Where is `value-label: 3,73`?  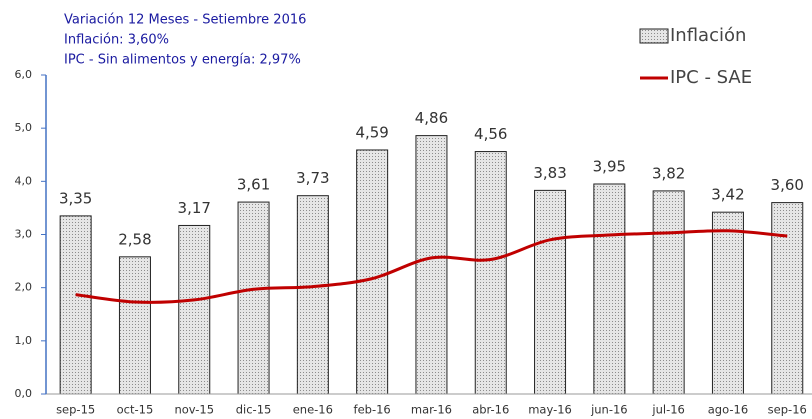 value-label: 3,73 is located at coordinates (312, 178).